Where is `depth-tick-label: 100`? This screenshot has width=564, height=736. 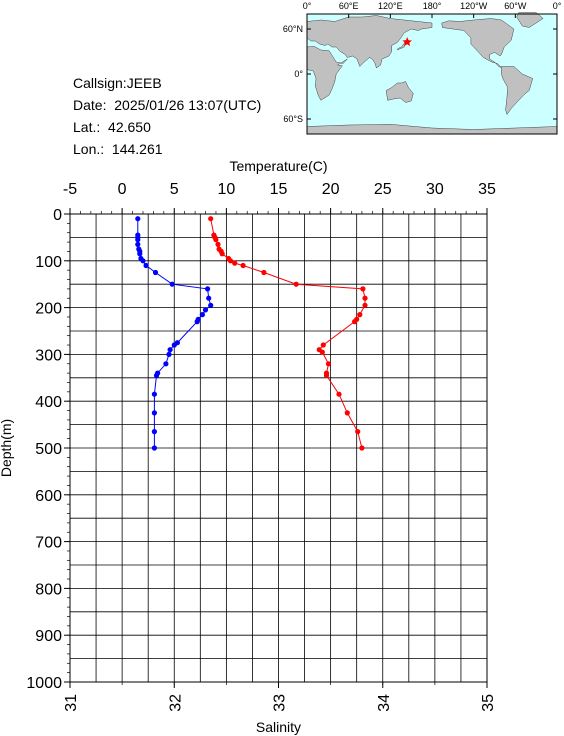 depth-tick-label: 100 is located at coordinates (48, 262).